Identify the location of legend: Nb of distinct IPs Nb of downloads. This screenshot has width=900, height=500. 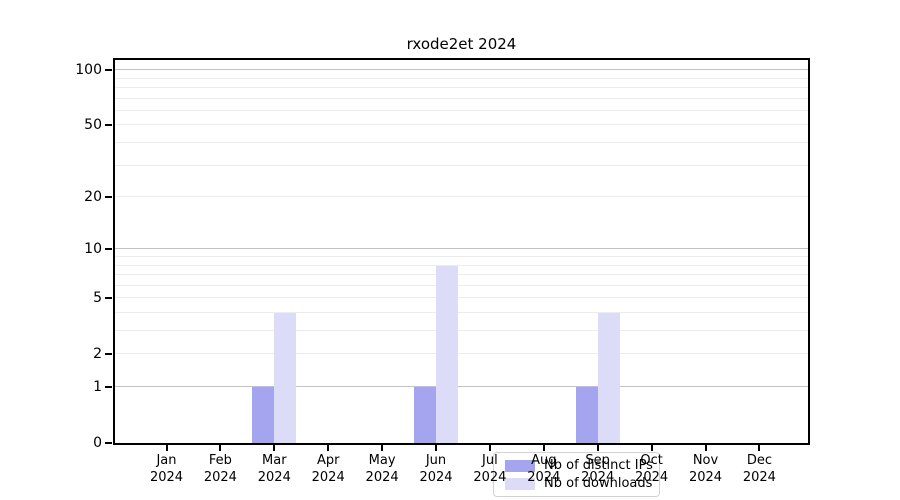
(576, 474).